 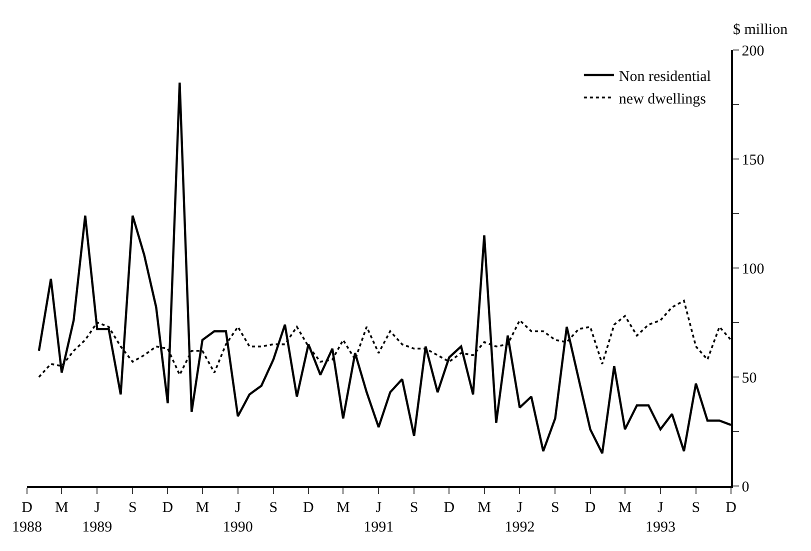 I want to click on y-tick-label: 0, so click(x=746, y=487).